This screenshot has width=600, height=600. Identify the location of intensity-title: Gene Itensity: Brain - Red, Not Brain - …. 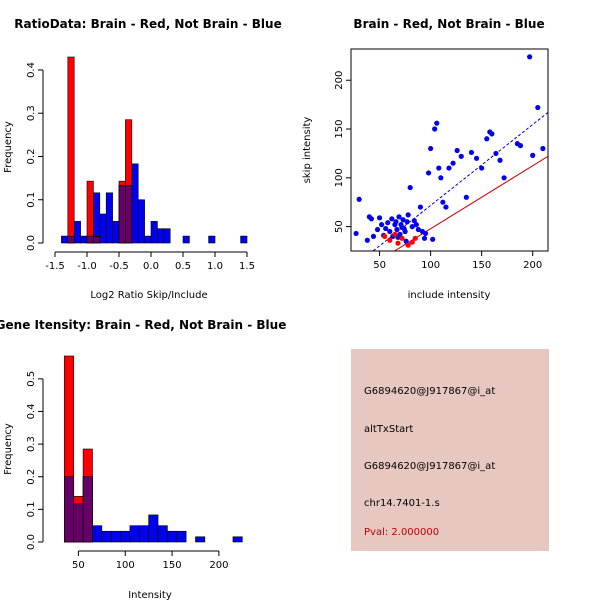
(143, 325).